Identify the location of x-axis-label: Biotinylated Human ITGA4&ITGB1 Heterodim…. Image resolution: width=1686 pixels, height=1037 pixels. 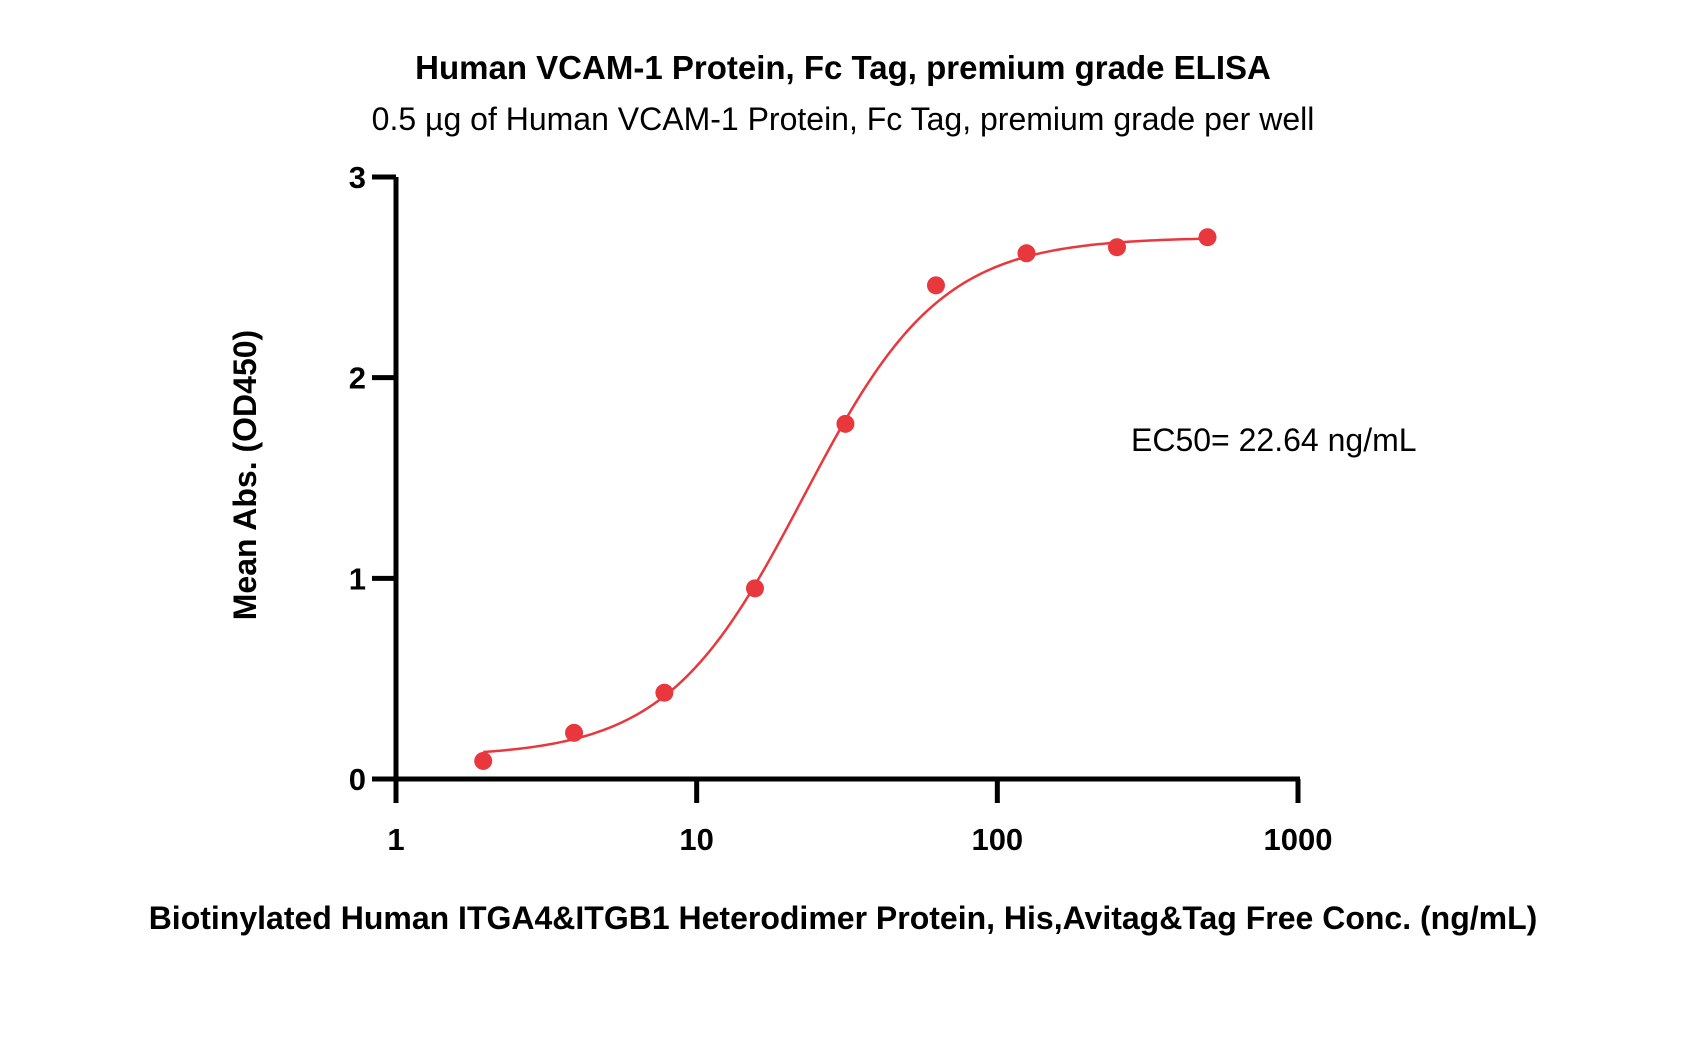
(843, 918).